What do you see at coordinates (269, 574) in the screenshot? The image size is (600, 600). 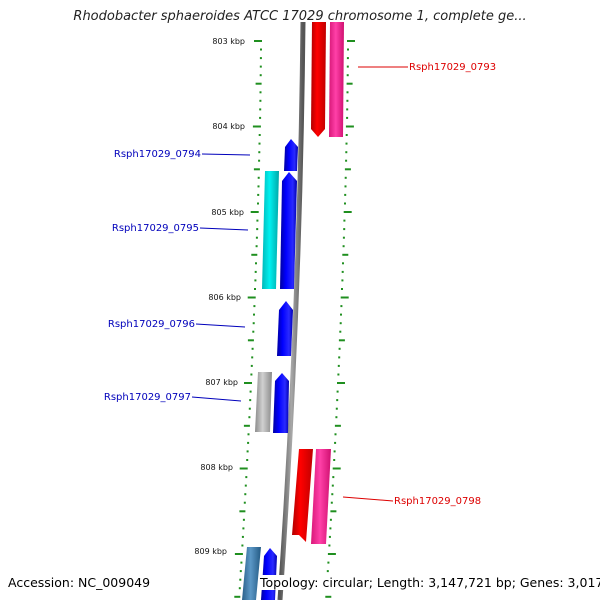 I see `gene-partial-bottom` at bounding box center [269, 574].